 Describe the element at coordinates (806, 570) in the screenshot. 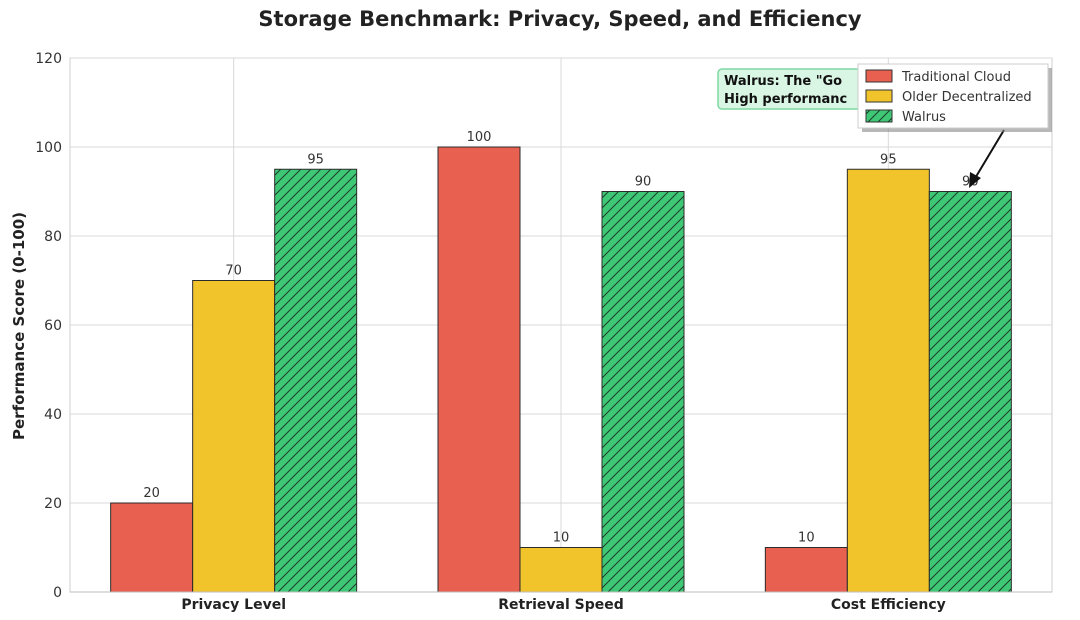

I see `bar-traditional-cloud-cost-efficiency` at that location.